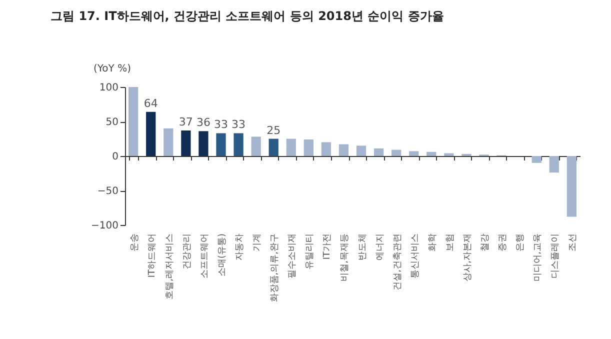  Describe the element at coordinates (169, 267) in the screenshot. I see `x-tick-label: 호텔,레저서비스` at that location.